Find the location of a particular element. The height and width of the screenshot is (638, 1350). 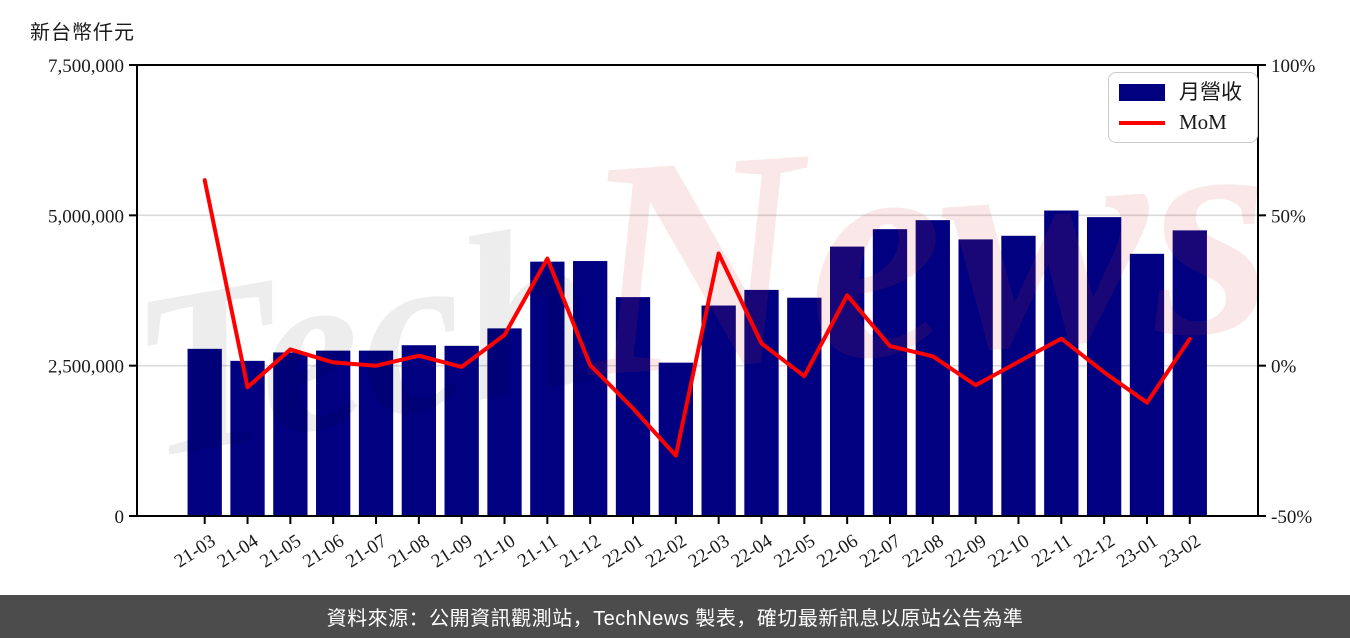

y-right-tick-label: 50% is located at coordinates (1288, 216).